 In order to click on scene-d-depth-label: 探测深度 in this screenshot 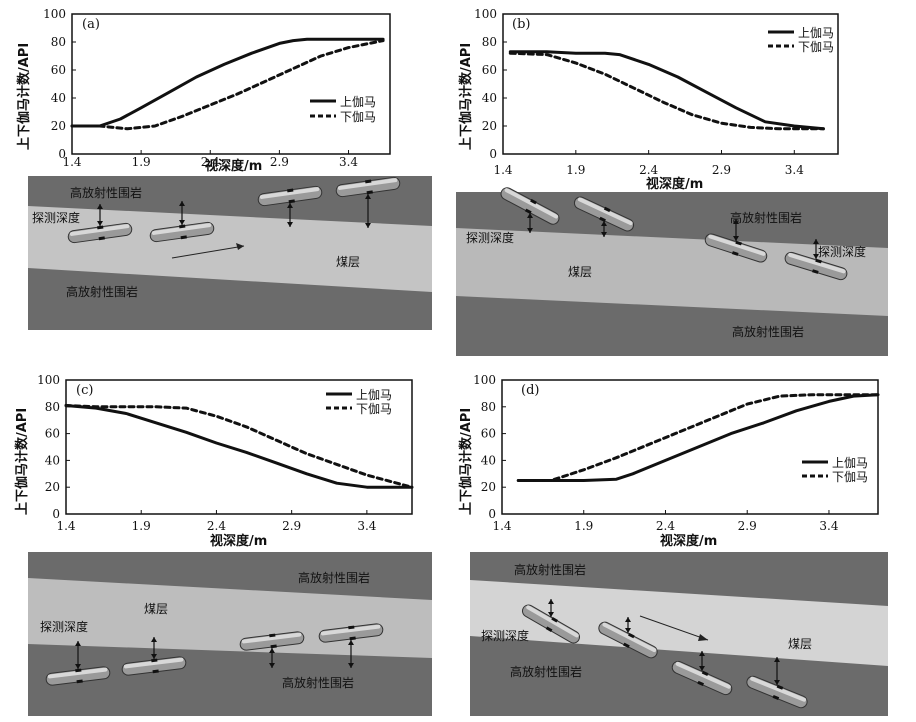, I will do `click(505, 635)`.